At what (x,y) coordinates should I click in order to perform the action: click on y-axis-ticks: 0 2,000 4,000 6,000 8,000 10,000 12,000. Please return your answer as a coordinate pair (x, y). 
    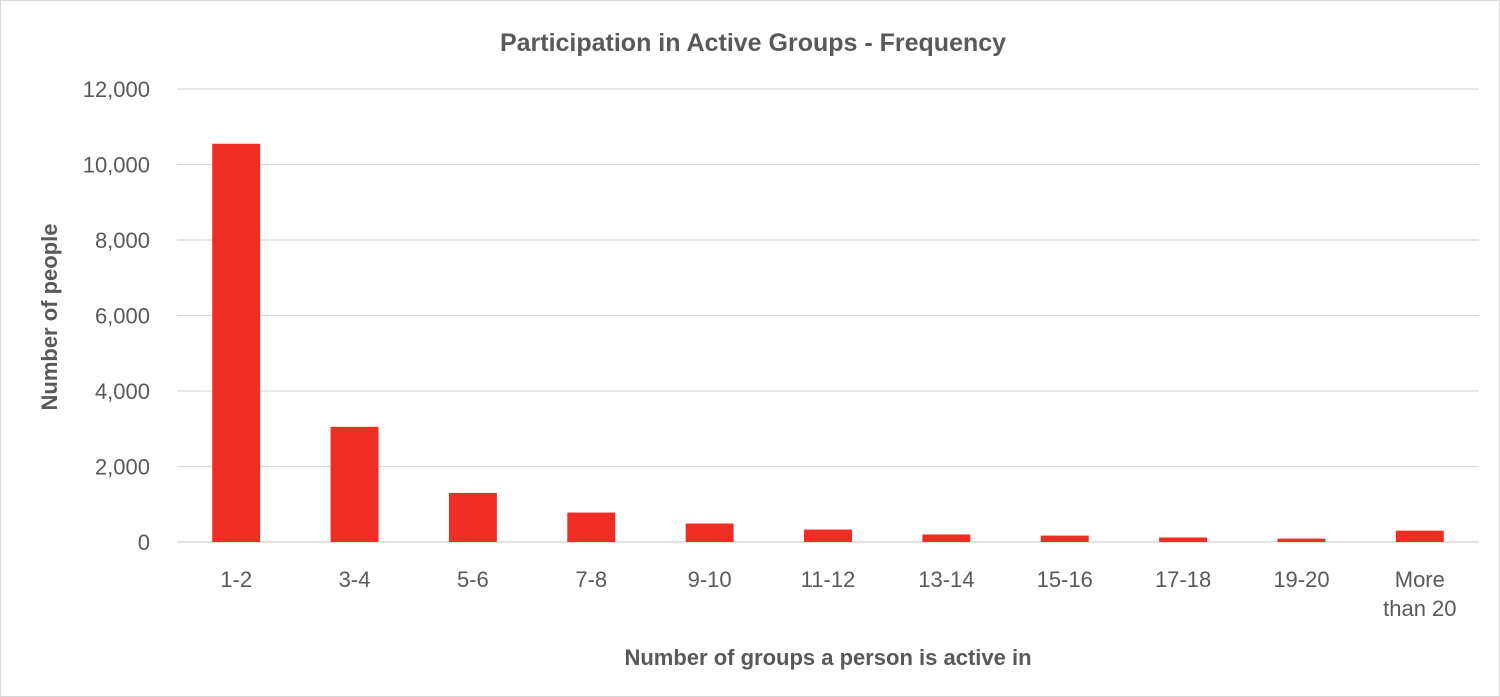
    Looking at the image, I should click on (116, 316).